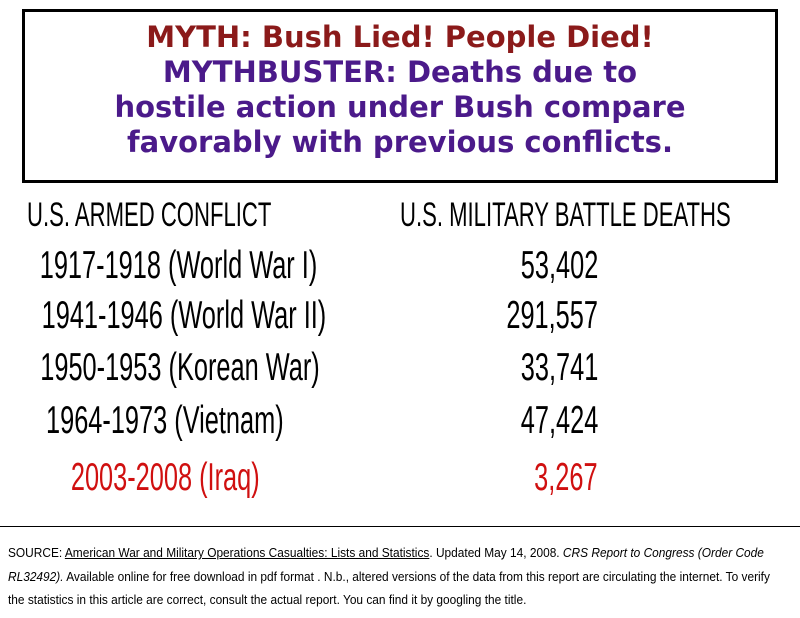  I want to click on conflict: 1917-1918 (World War I), so click(182, 266).